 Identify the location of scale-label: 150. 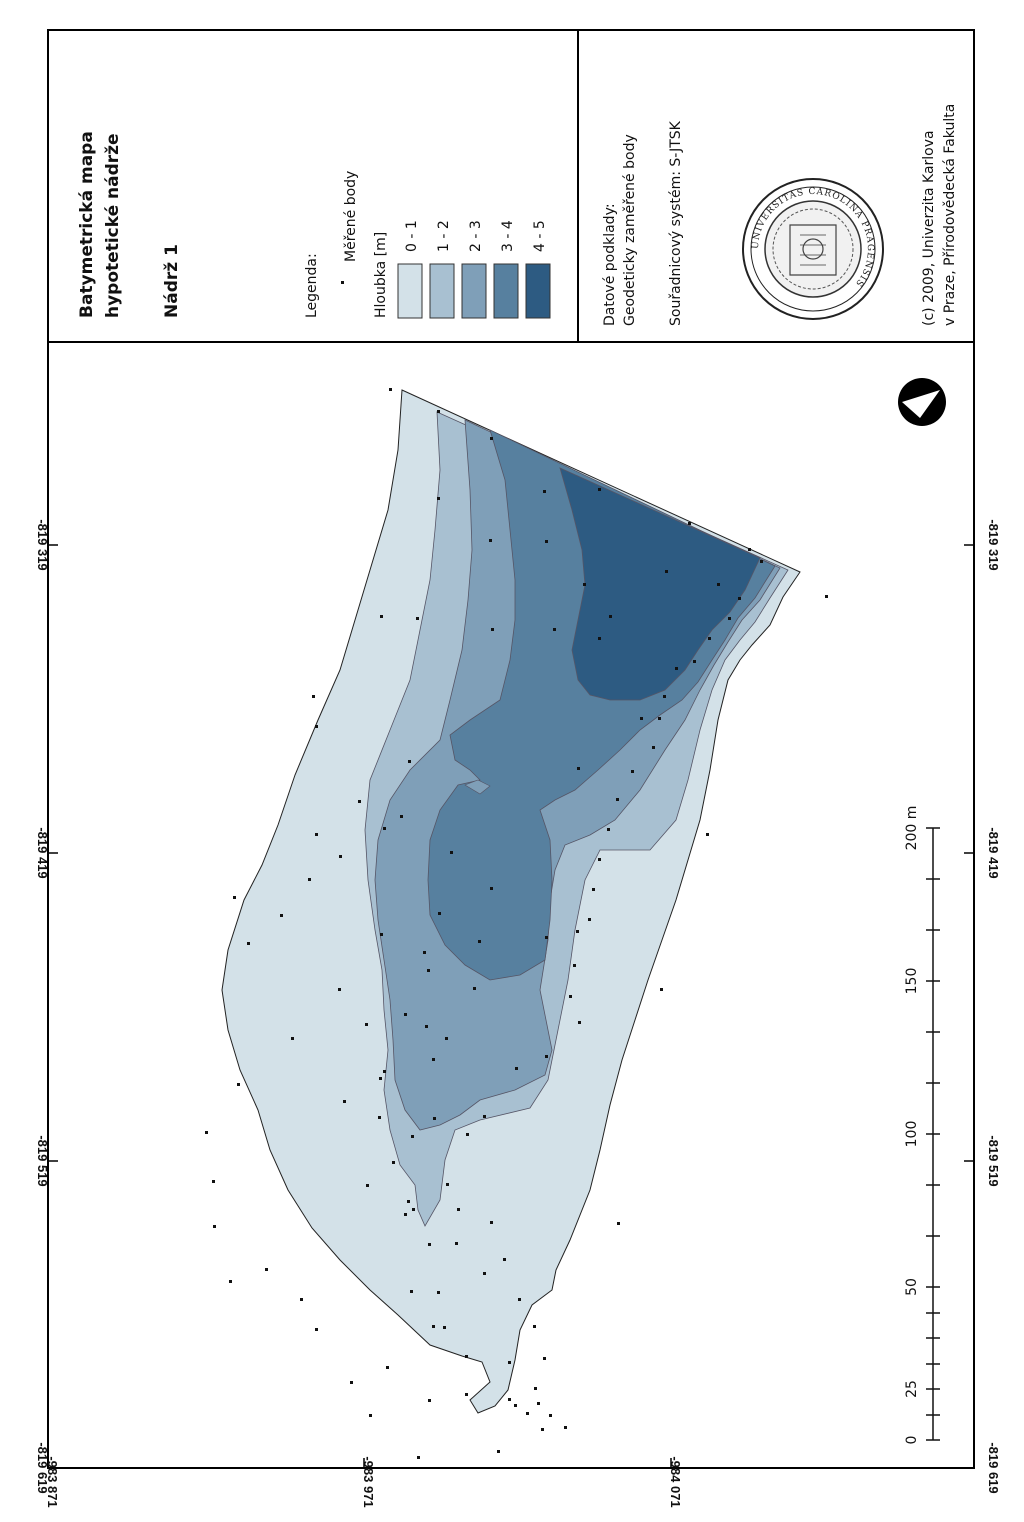
(912, 981).